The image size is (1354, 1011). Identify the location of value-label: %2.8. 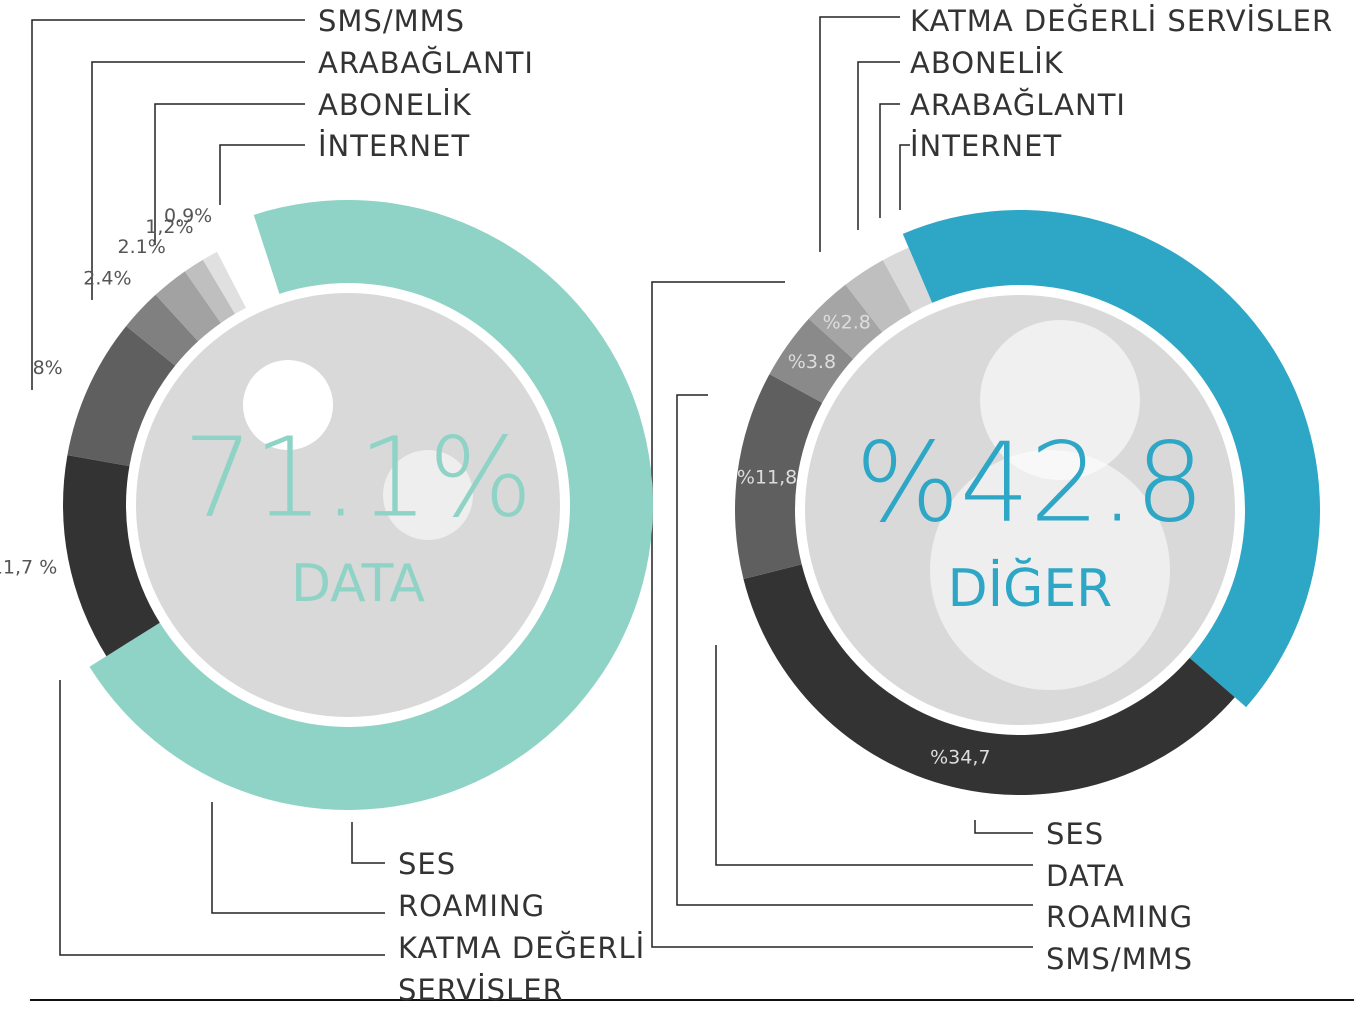
(847, 322).